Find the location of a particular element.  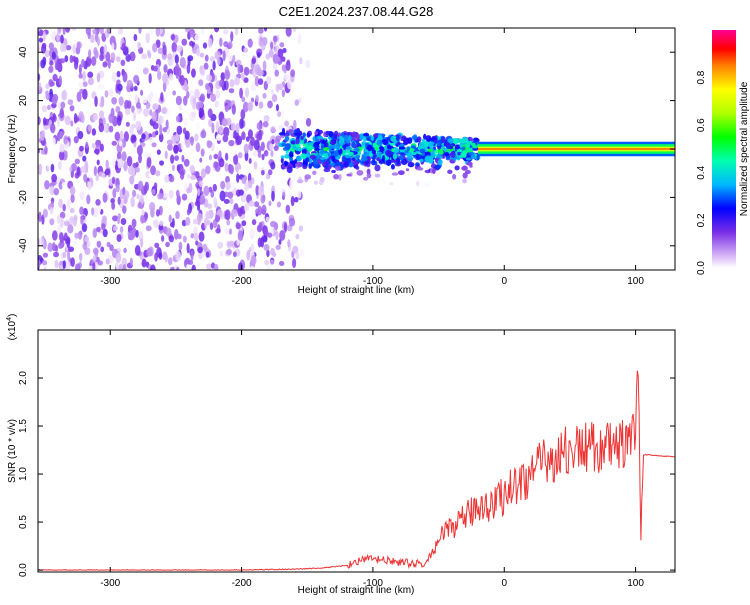

snr-x-label: Height of straight line (km) is located at coordinates (356, 590).